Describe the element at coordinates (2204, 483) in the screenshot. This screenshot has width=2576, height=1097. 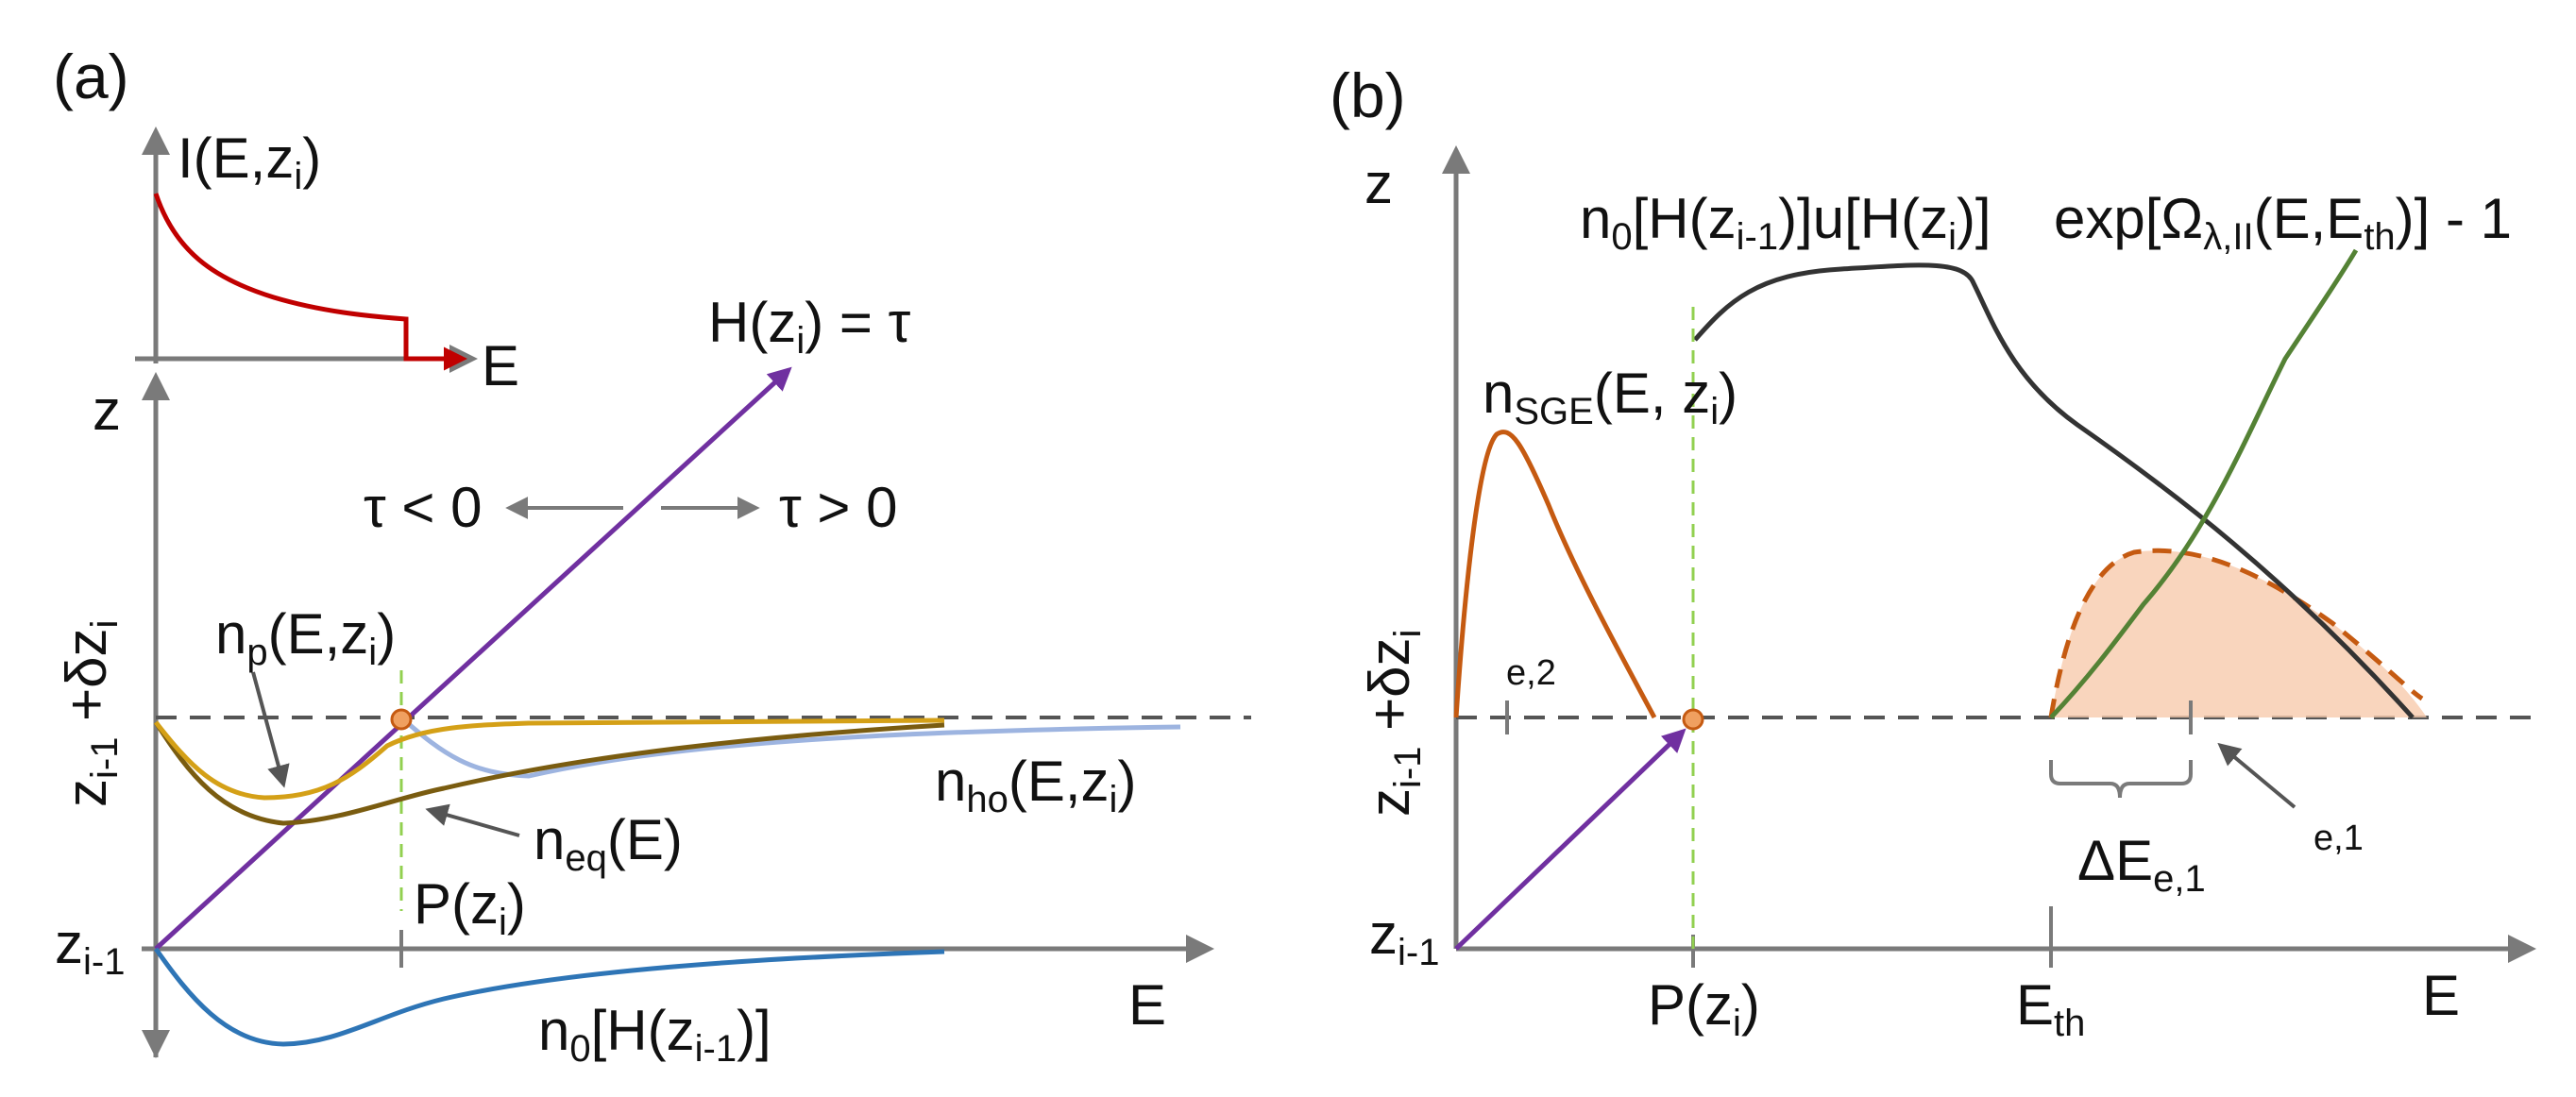
I see `exp-curve` at that location.